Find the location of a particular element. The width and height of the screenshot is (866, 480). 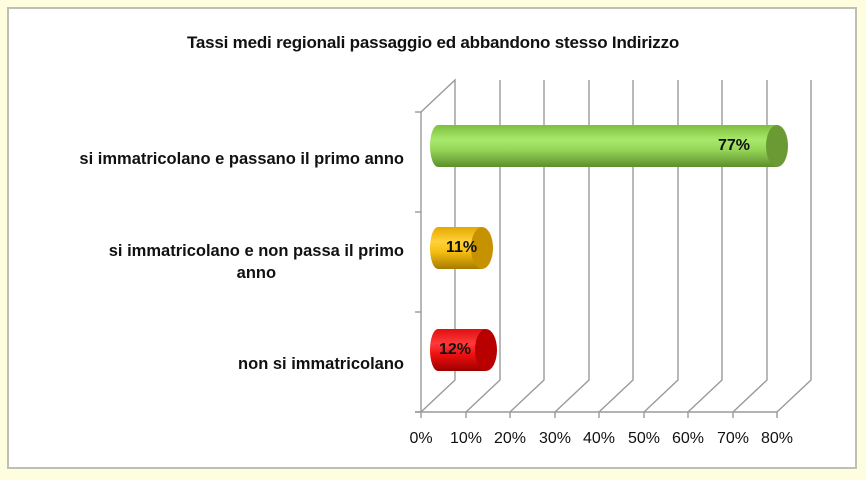

bar-value-label: 11% is located at coordinates (462, 247).